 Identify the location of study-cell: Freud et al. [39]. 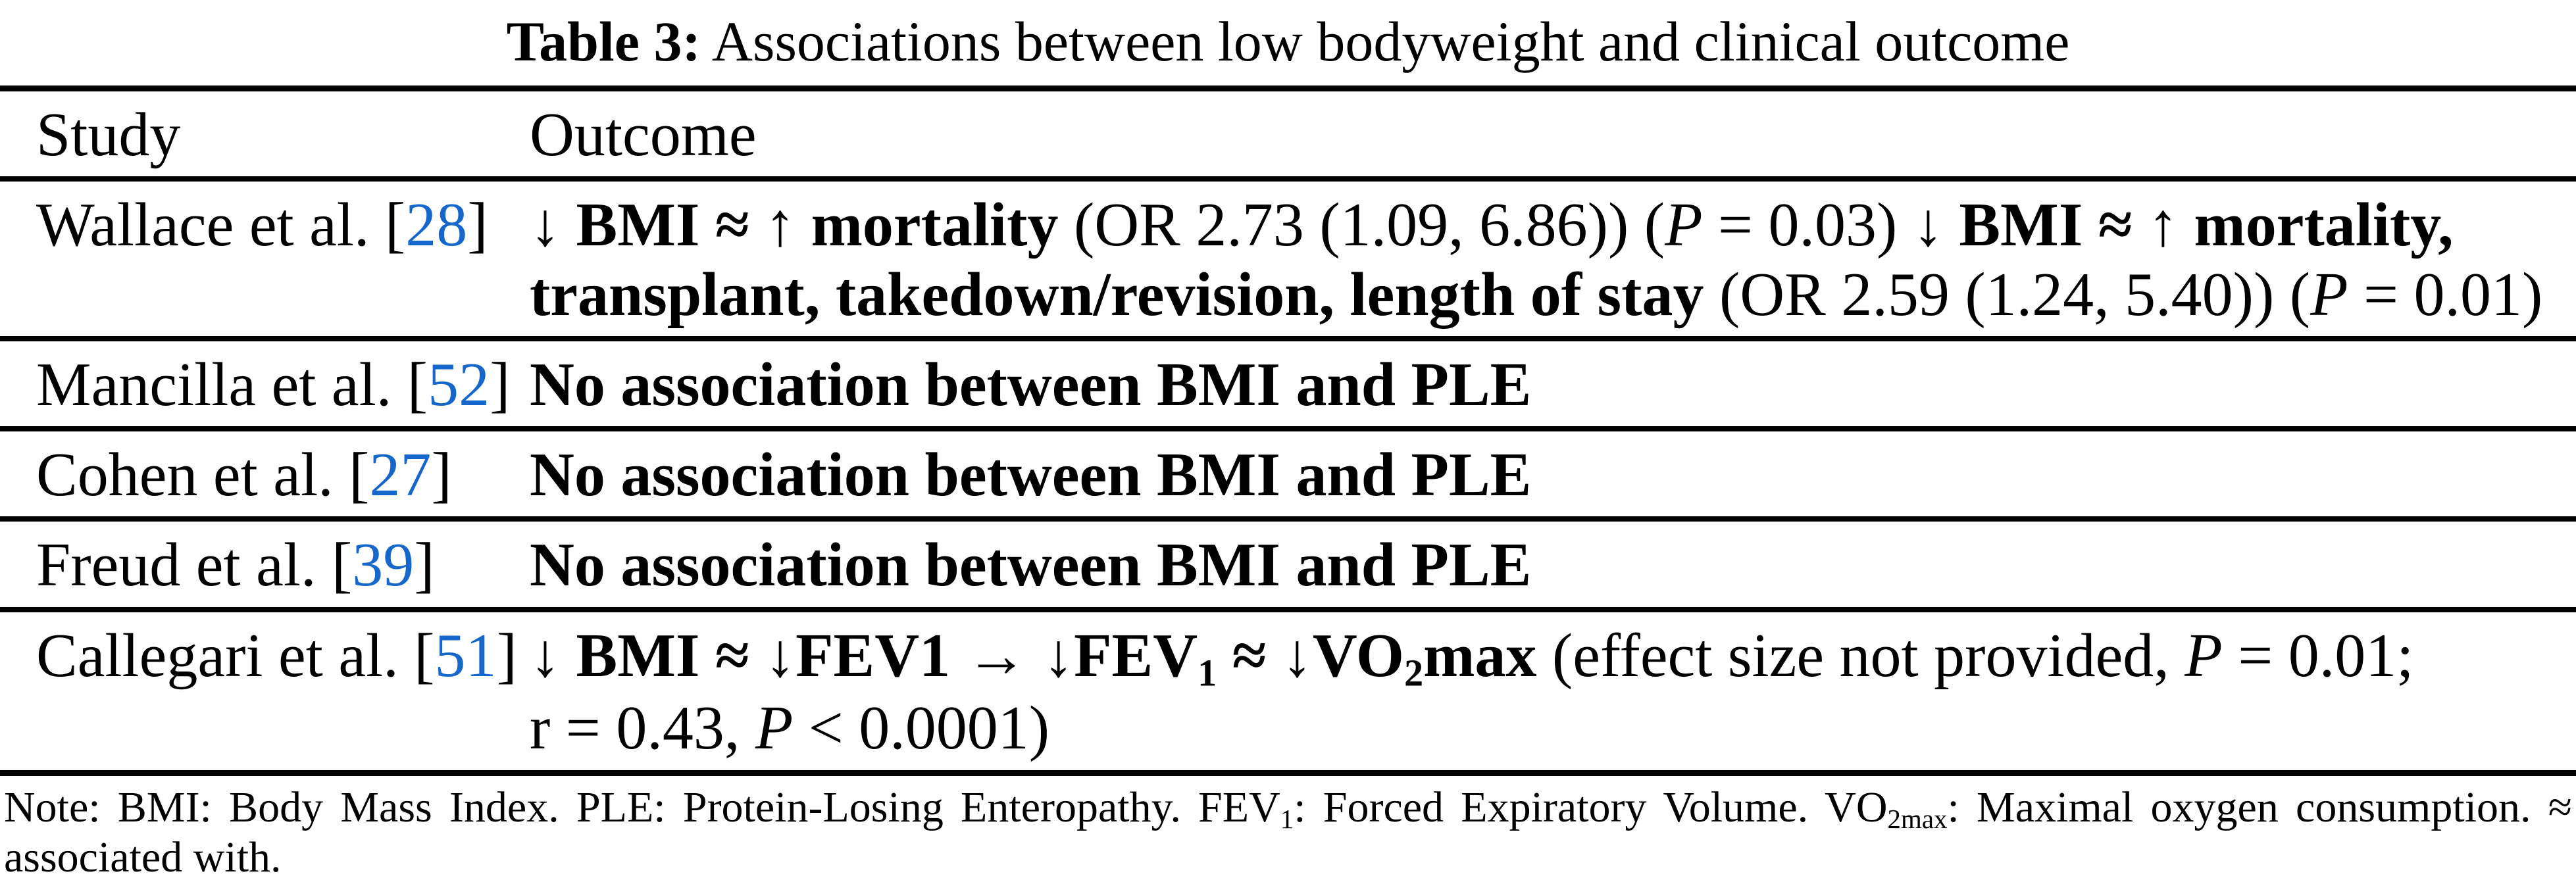
(265, 565).